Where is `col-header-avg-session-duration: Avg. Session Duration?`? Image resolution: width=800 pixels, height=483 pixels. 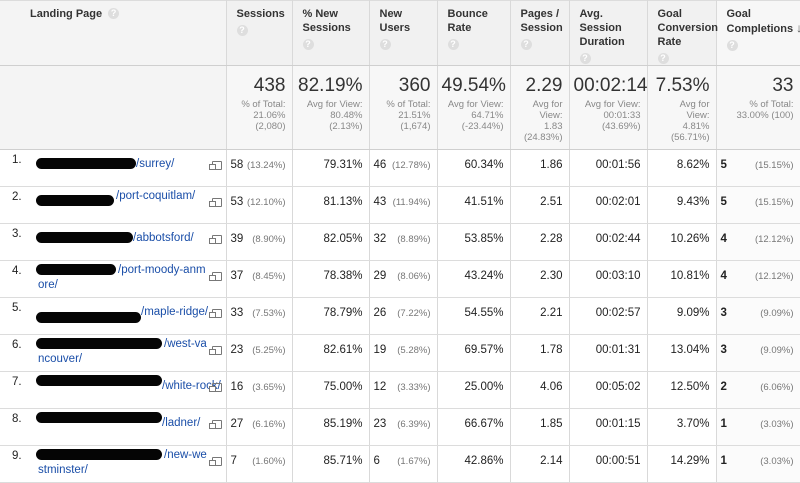 col-header-avg-session-duration: Avg. Session Duration? is located at coordinates (608, 33).